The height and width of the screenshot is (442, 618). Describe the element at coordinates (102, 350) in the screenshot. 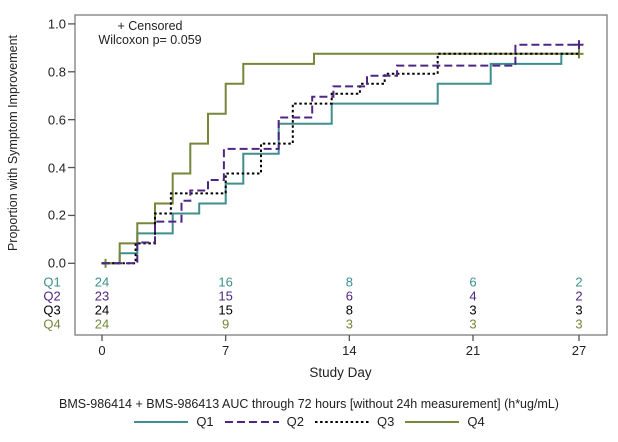

I see `x-tick-label: 0` at that location.